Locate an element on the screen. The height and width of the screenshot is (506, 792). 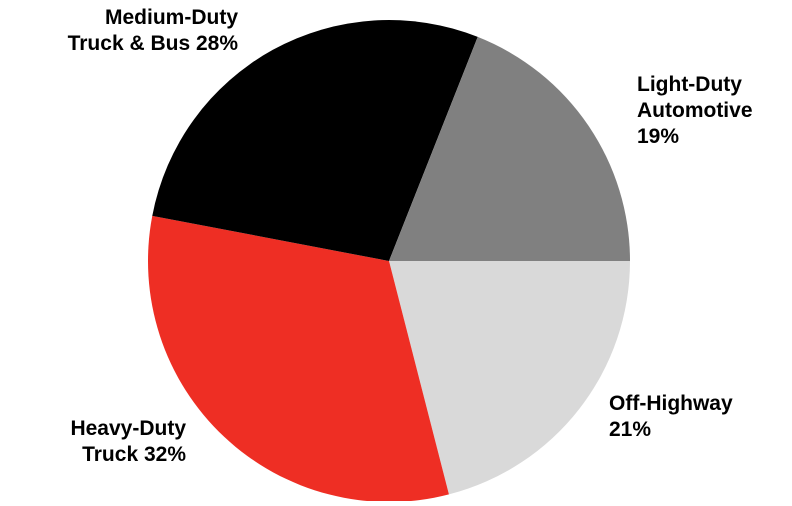
label-medium-duty-truck-bus-line-1: Medium-Duty is located at coordinates (171, 17).